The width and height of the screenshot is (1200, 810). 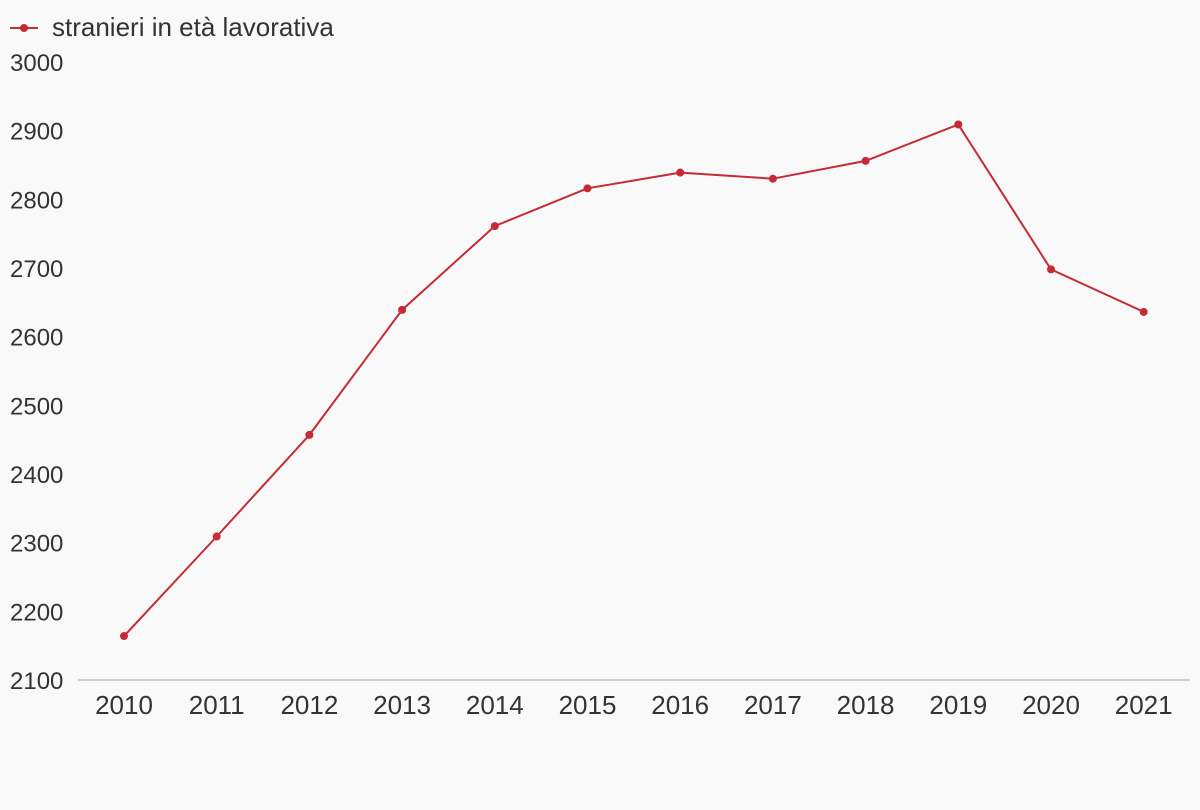 I want to click on x-tick-label: 2021, so click(x=1144, y=705).